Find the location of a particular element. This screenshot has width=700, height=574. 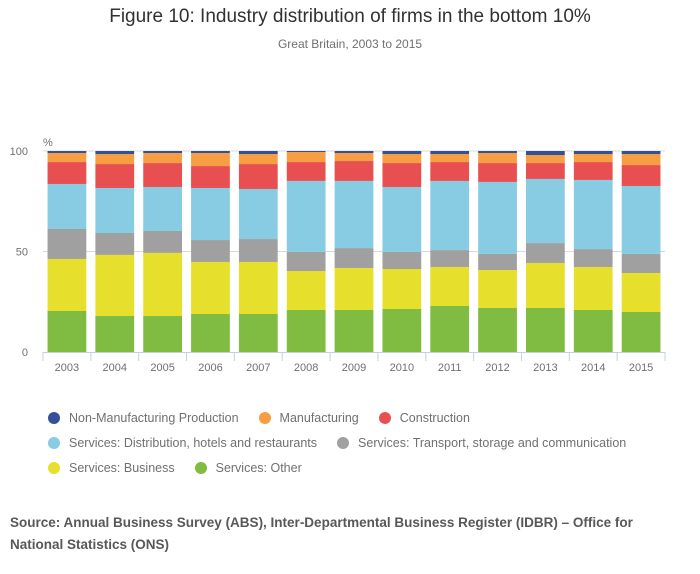

bar-segment-manufacturing-2009 is located at coordinates (354, 157).